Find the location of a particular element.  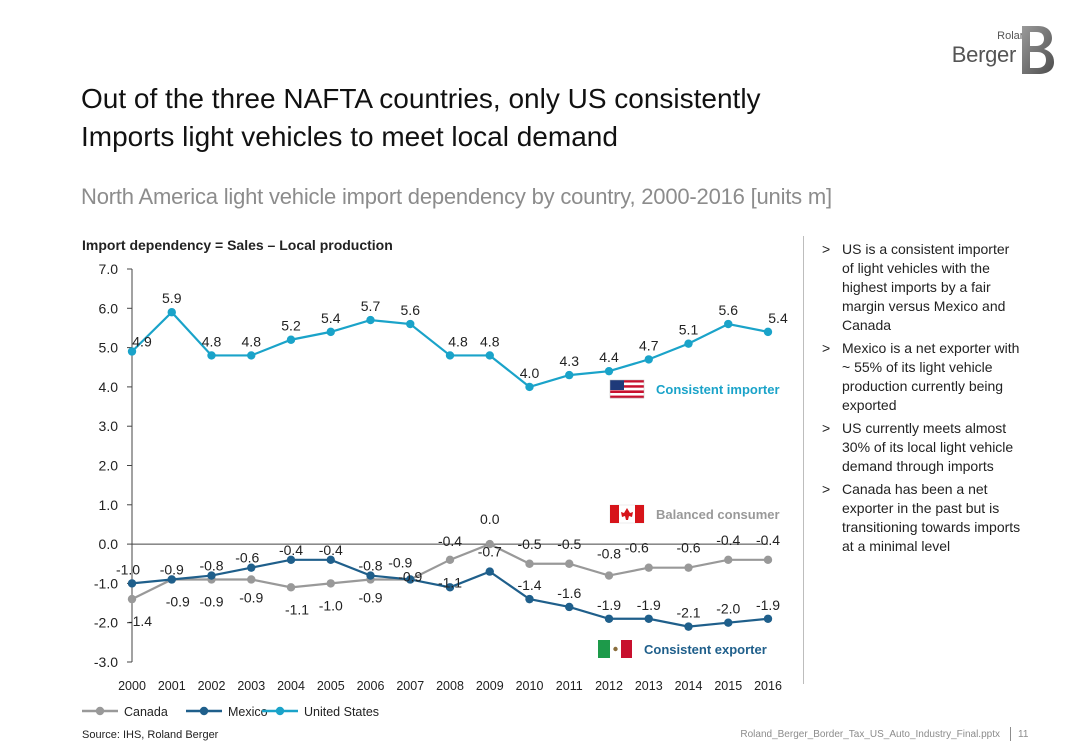

legend-label: Mexico is located at coordinates (248, 712).